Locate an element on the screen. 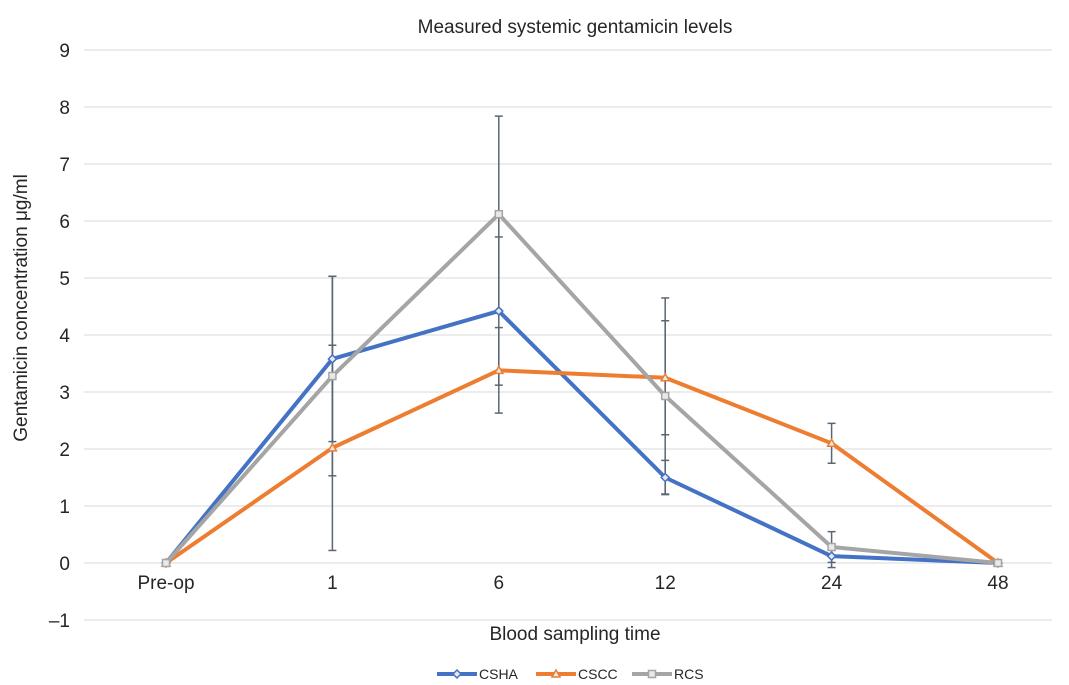  y-tick-label: 9 is located at coordinates (64, 51).